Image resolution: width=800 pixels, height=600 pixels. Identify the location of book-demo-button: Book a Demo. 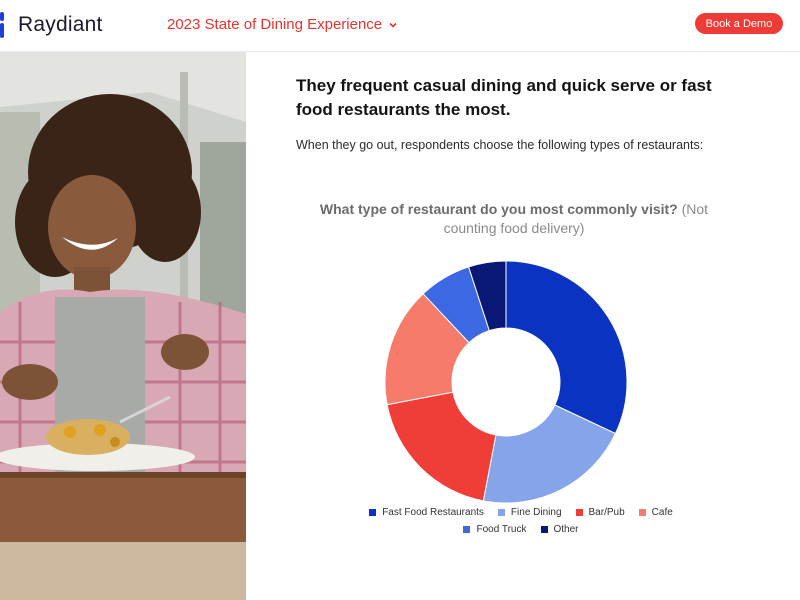
(739, 23).